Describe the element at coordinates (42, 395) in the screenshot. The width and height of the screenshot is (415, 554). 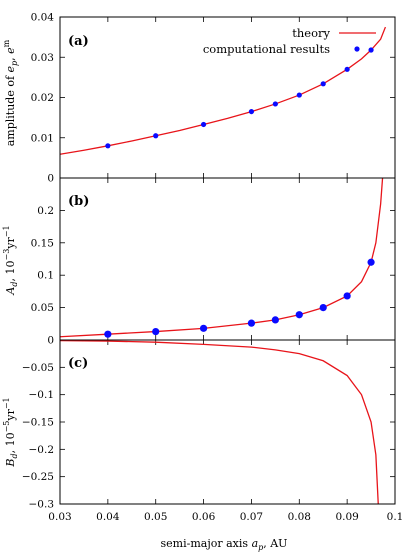
I see `panel-c-ytick-label: −0.1` at that location.